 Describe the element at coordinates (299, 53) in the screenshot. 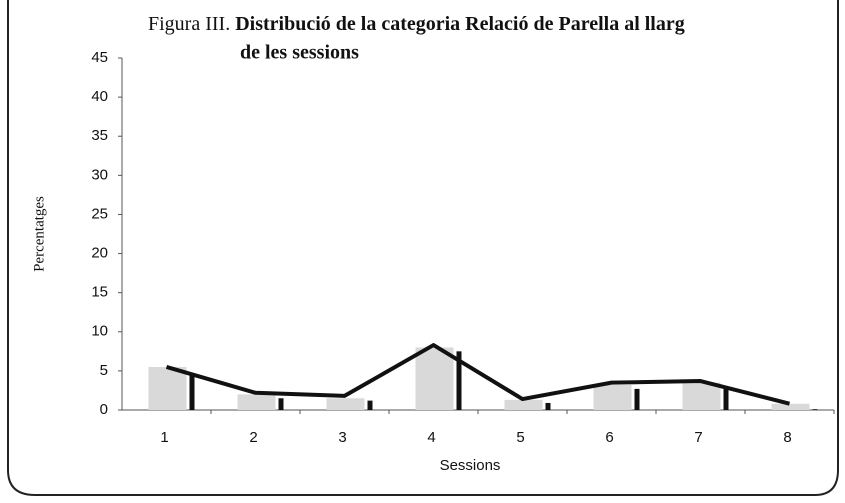

I see `title-line: de les sessions` at that location.